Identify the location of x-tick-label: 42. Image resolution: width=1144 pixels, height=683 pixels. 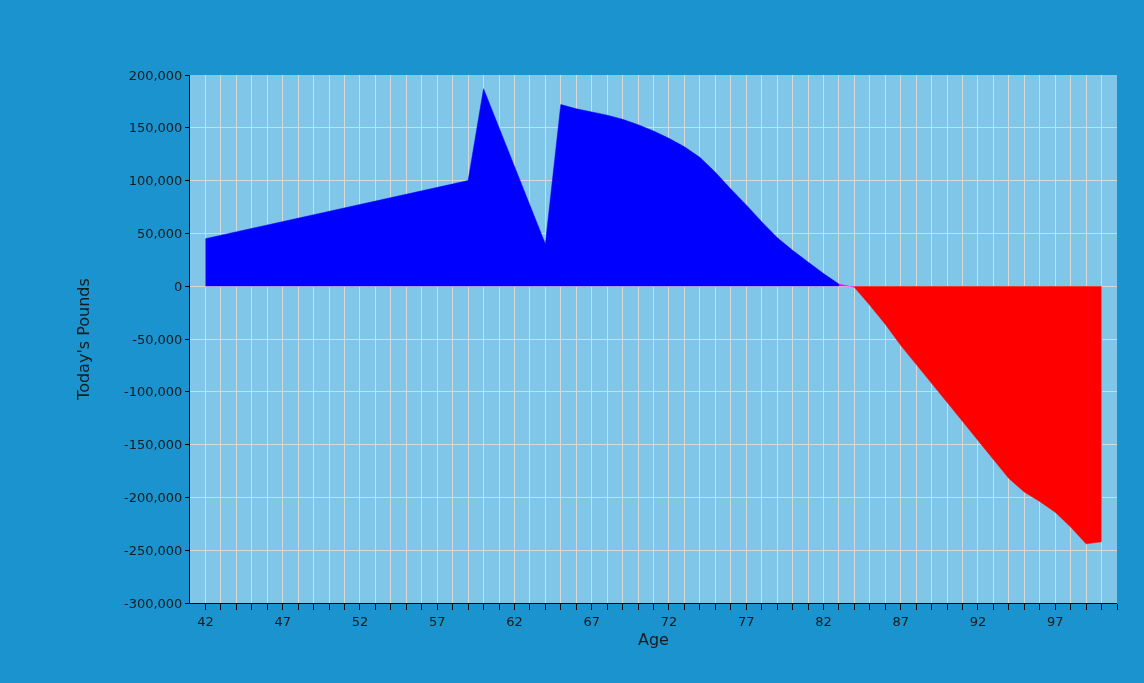
(205, 621).